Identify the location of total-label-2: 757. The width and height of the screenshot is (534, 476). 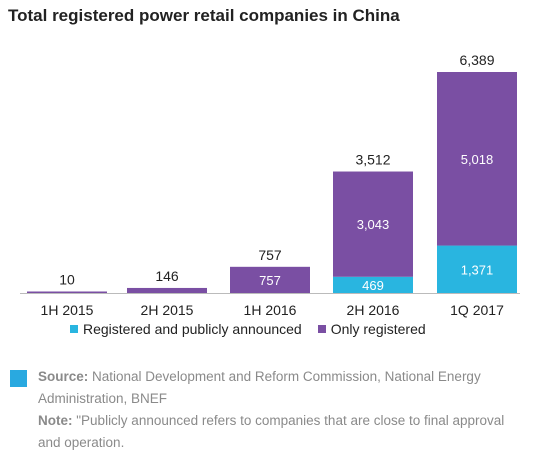
(270, 255).